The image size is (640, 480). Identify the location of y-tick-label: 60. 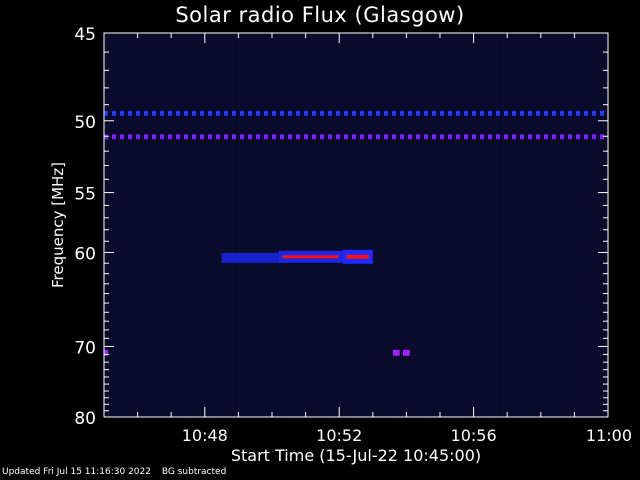
(85, 254).